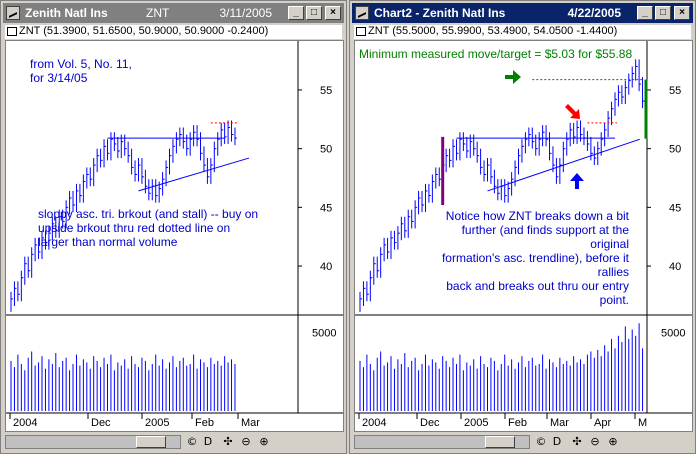 The width and height of the screenshot is (696, 454). I want to click on window-symbol: ZNT, so click(158, 13).